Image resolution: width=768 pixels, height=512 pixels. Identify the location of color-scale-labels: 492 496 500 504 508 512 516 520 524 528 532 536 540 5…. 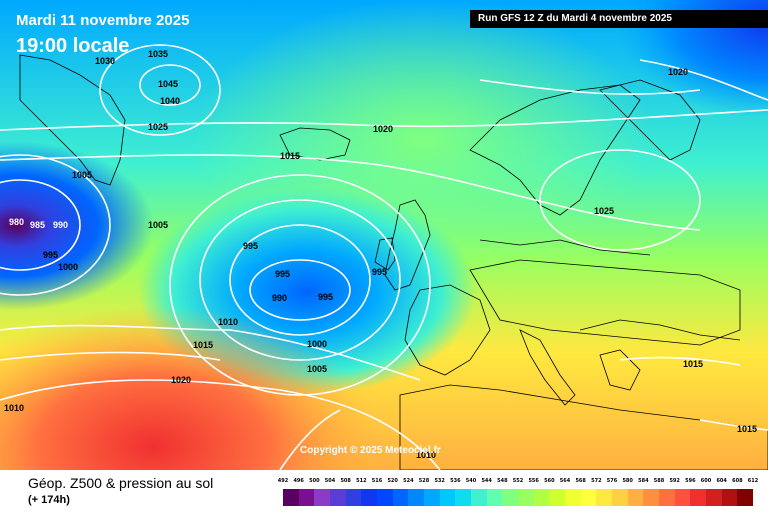
(518, 483).